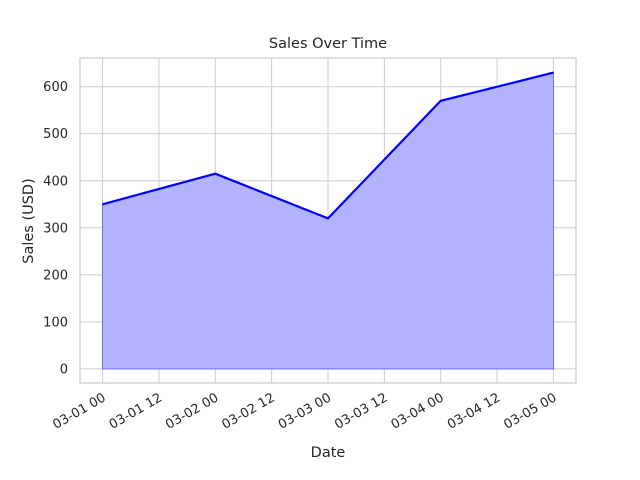  What do you see at coordinates (328, 453) in the screenshot?
I see `x-axis-label: Date` at bounding box center [328, 453].